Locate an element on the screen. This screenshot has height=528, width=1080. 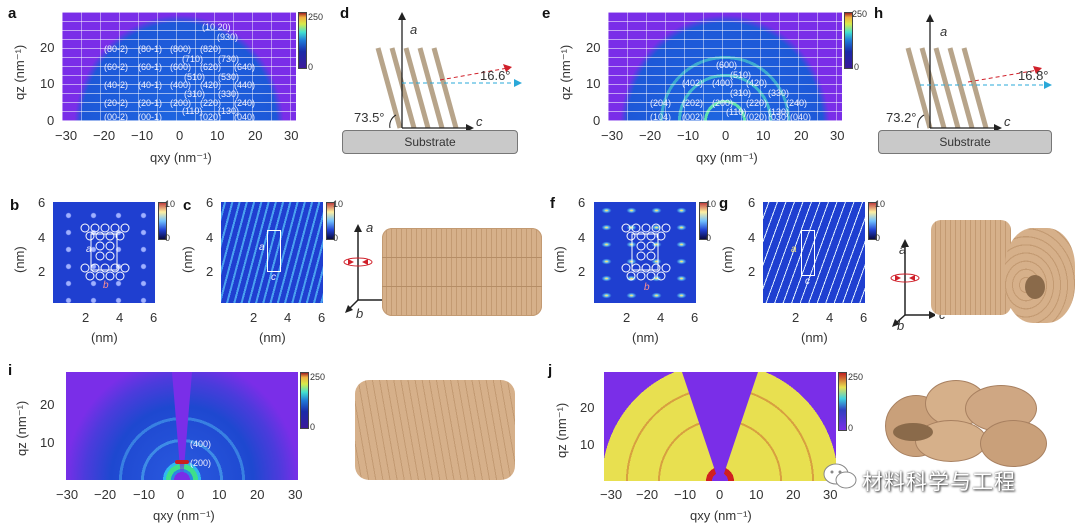
hkl-label: (640) is located at coordinates (245, 67).